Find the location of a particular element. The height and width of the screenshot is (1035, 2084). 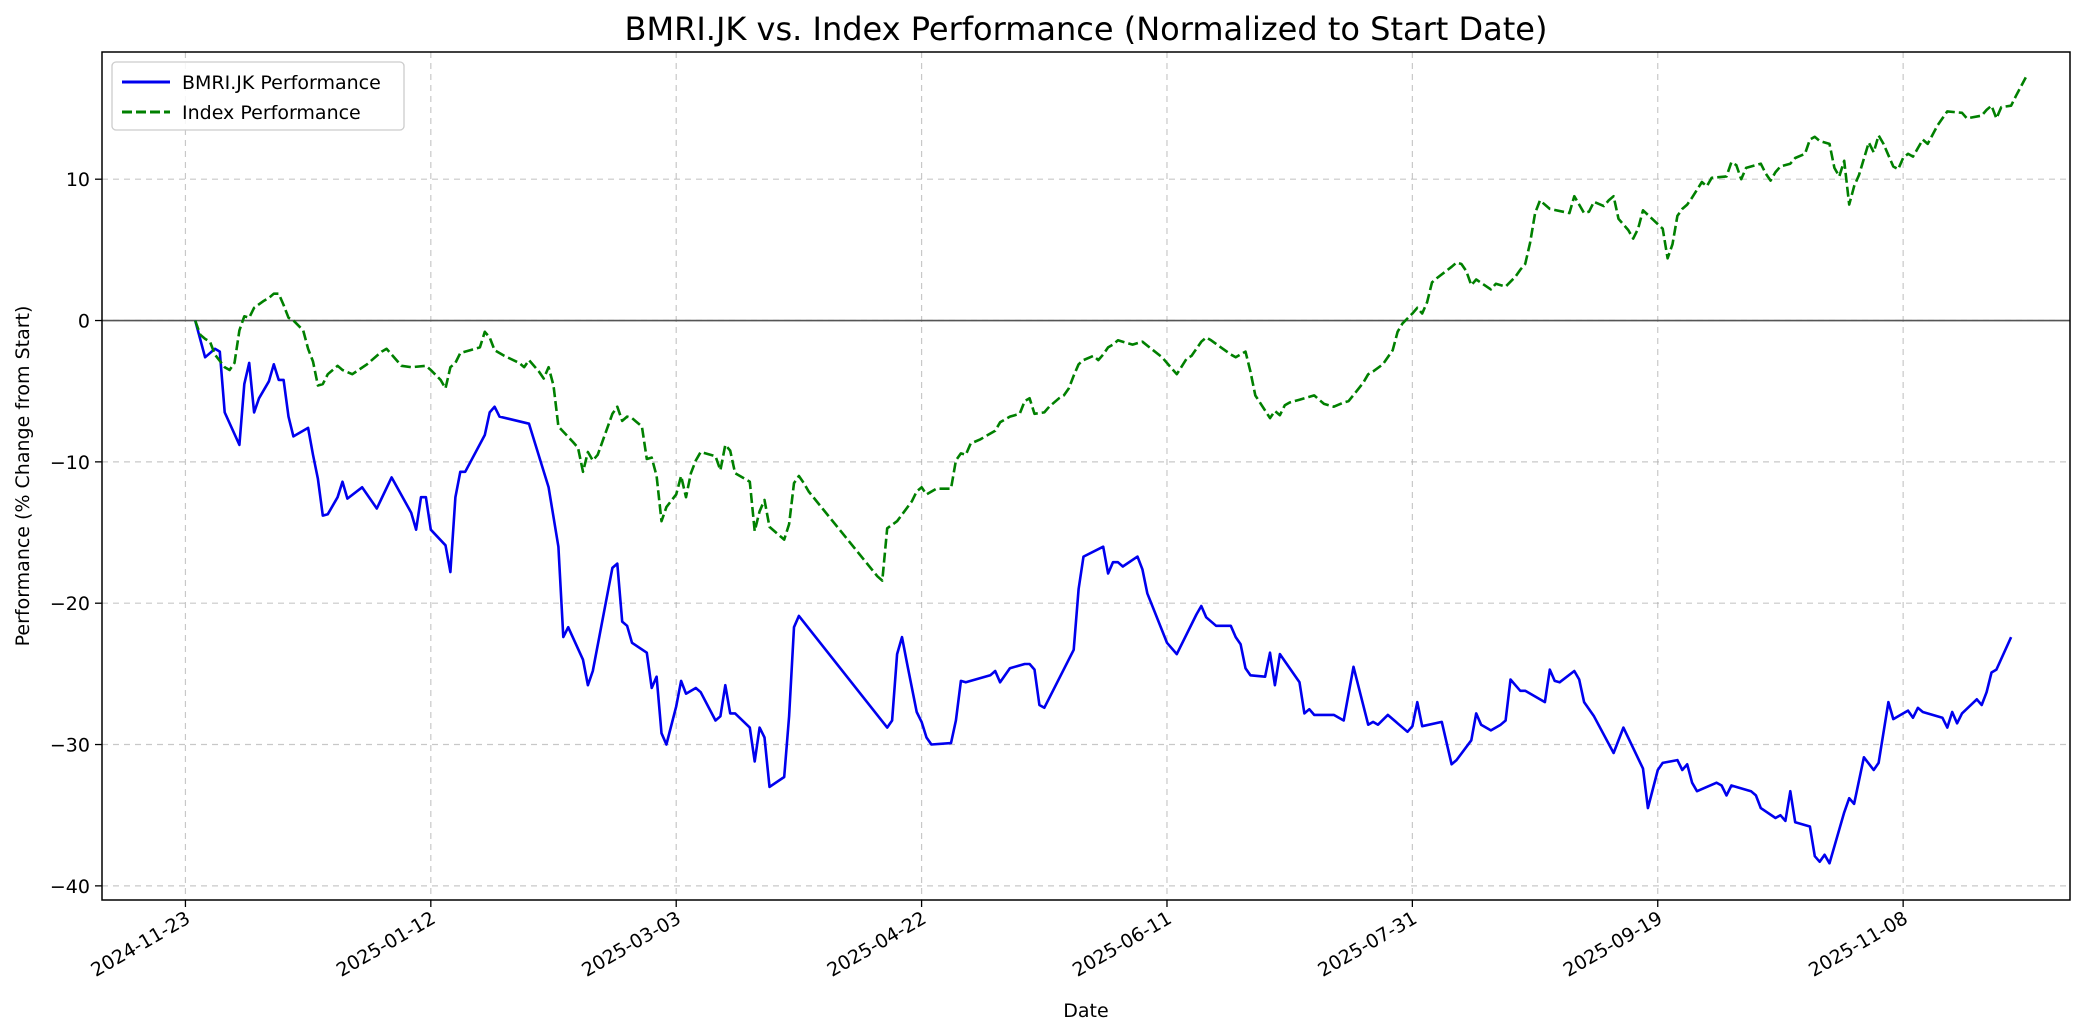

y-tick-label: 10 is located at coordinates (78, 180).